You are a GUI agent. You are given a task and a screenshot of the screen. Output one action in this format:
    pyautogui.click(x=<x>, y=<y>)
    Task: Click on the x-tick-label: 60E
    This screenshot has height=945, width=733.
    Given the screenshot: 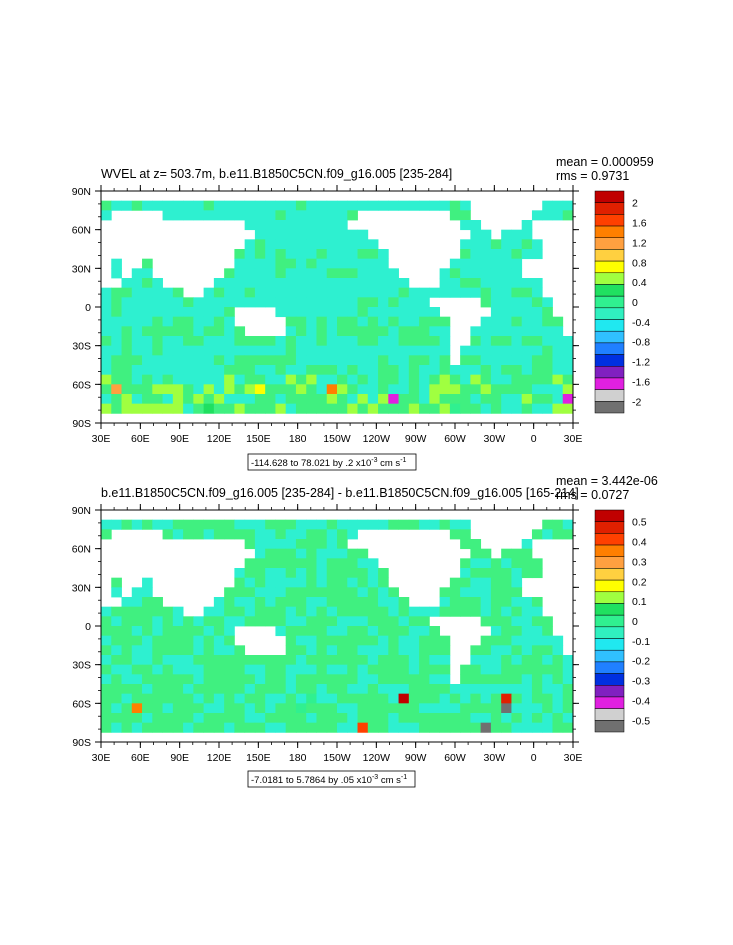 What is the action you would take?
    pyautogui.click(x=140, y=758)
    